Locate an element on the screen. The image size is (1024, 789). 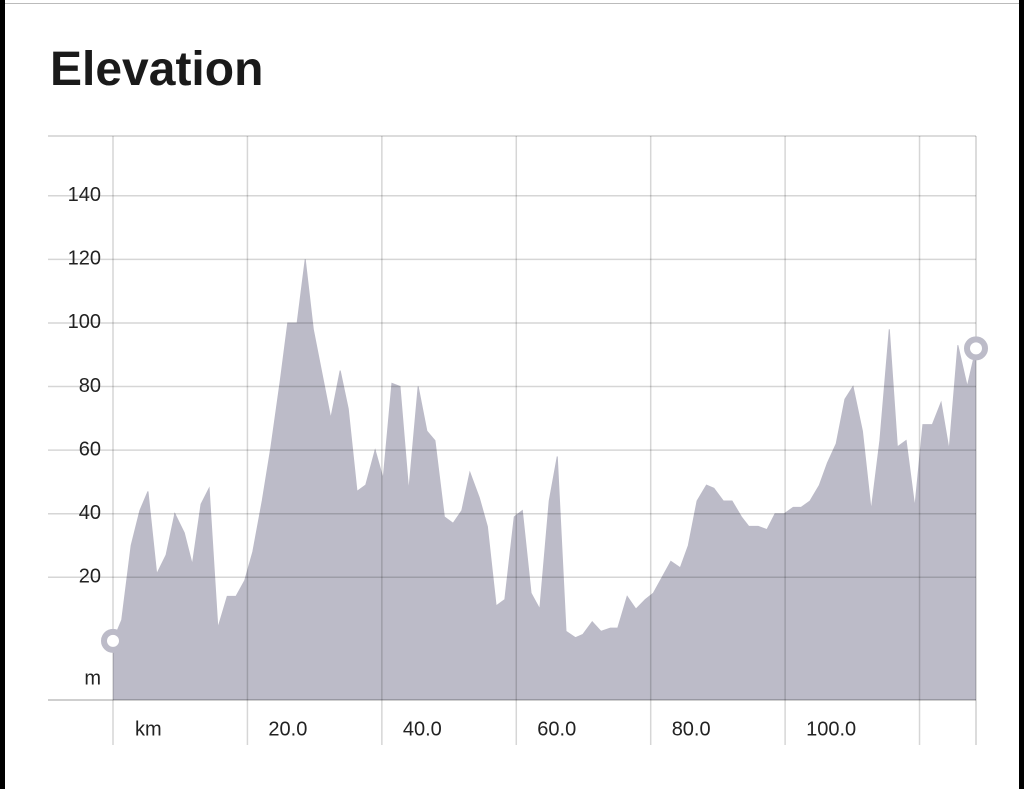
y-tick-label: 60 is located at coordinates (90, 449).